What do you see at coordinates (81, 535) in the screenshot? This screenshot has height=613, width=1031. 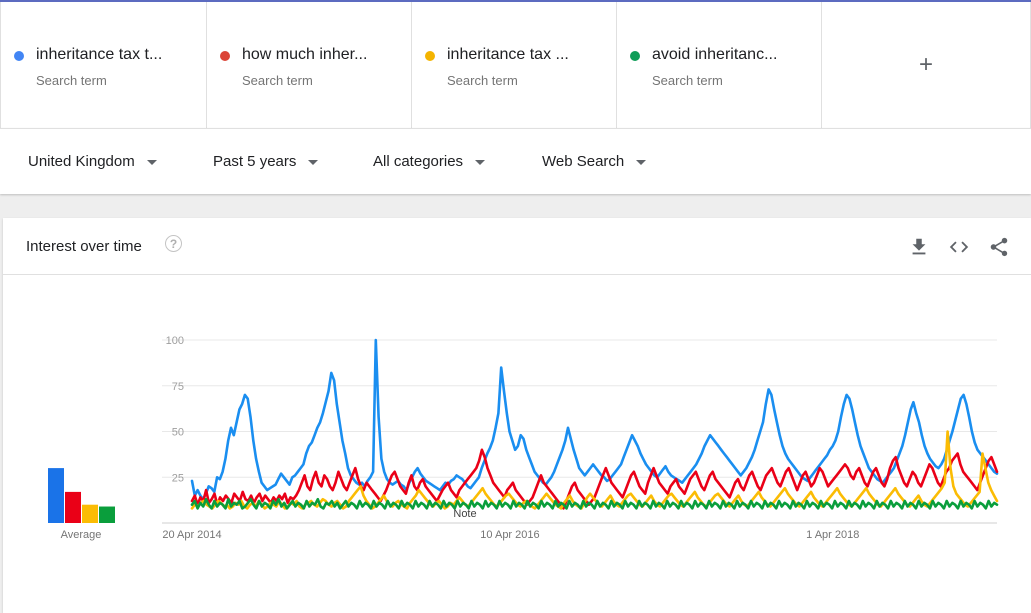 I see `average-label: Average` at bounding box center [81, 535].